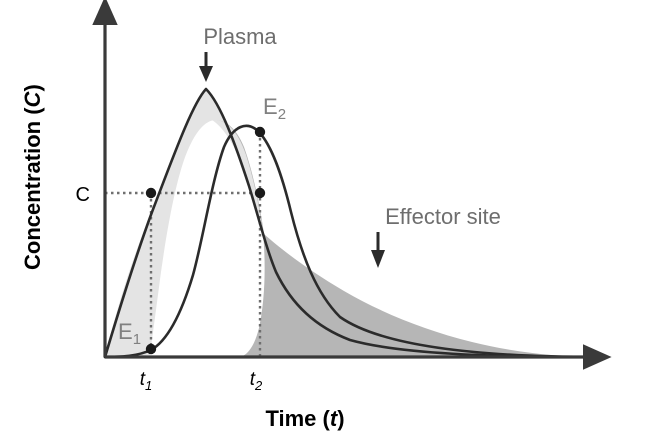  I want to click on data-markers, so click(205, 240).